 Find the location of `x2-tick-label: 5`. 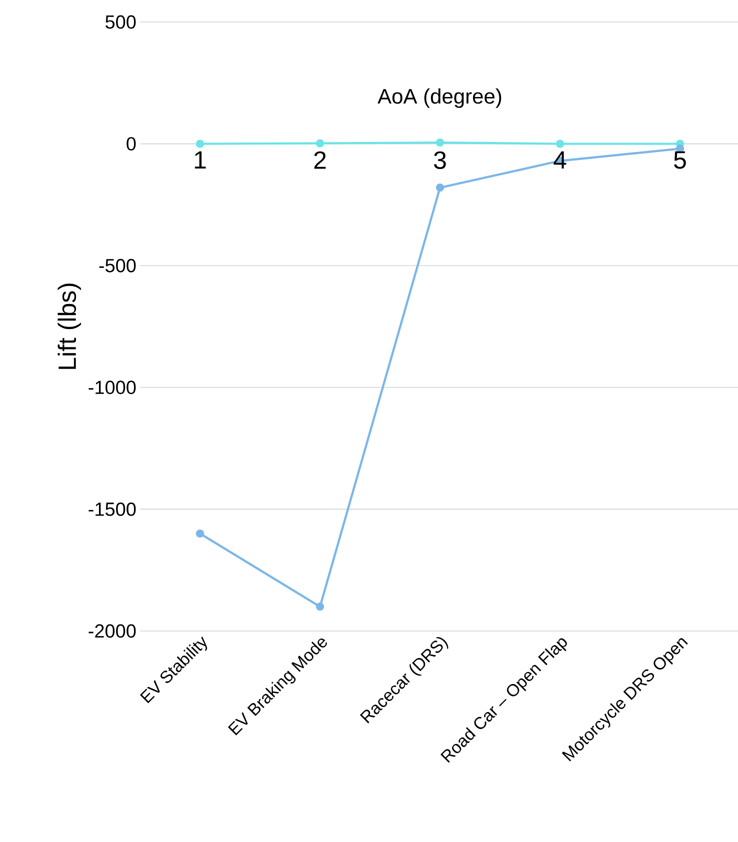

x2-tick-label: 5 is located at coordinates (680, 160).